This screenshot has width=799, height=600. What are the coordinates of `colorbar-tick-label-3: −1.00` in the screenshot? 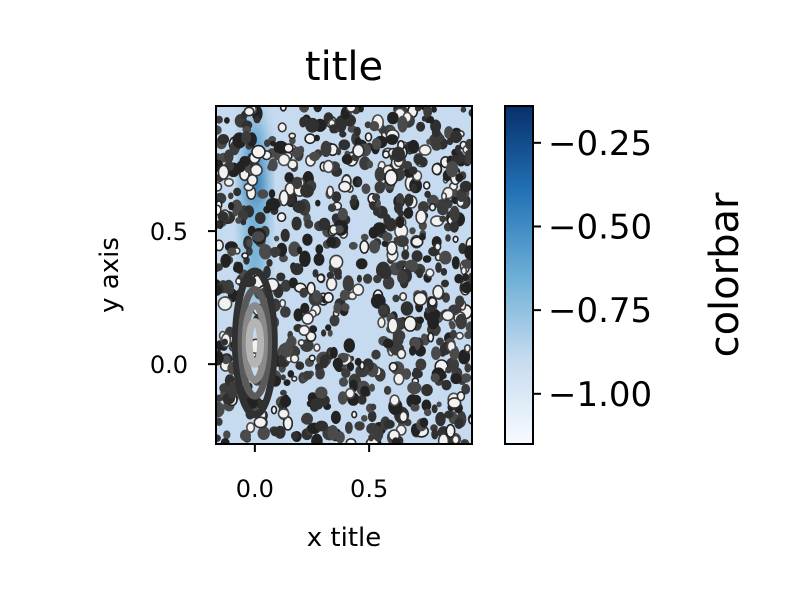 It's located at (600, 395).